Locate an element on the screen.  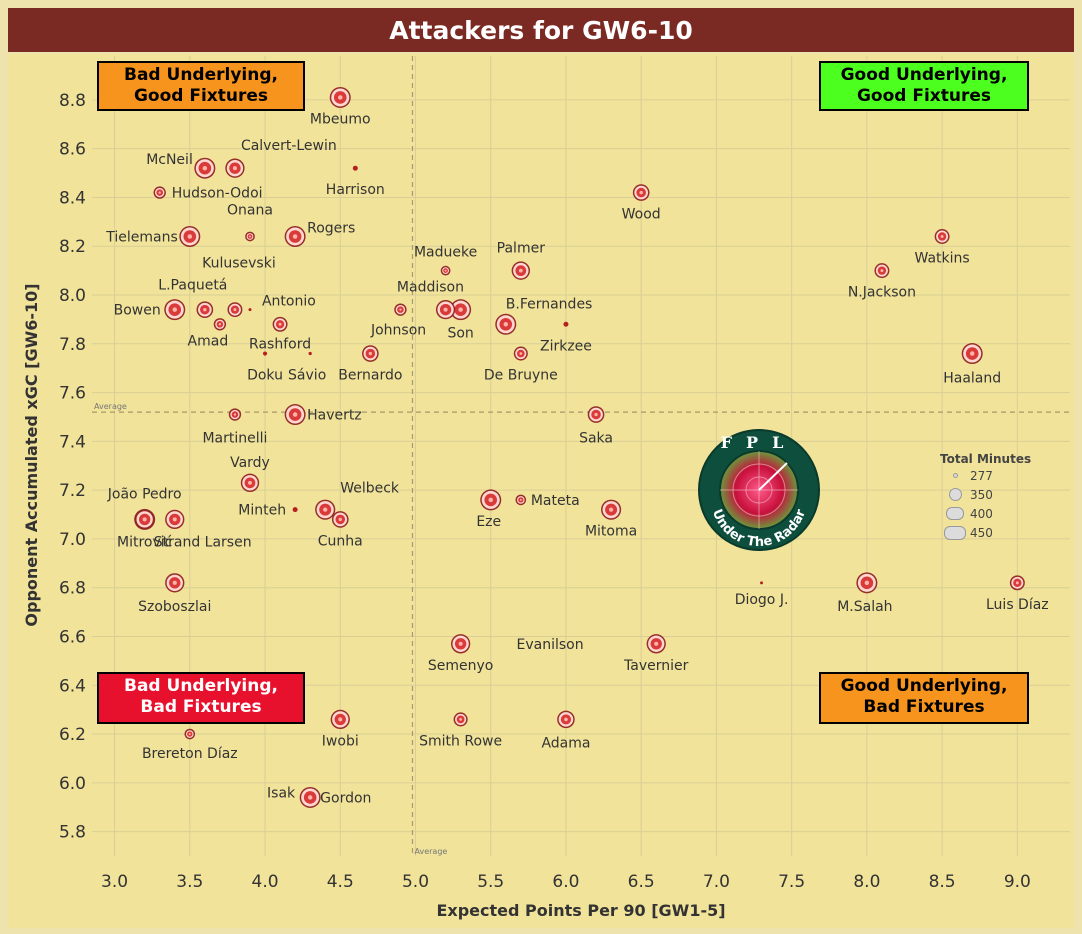
quadrant-bottom-left-label: Bad Underlying, Bad Fixtures is located at coordinates (201, 698).